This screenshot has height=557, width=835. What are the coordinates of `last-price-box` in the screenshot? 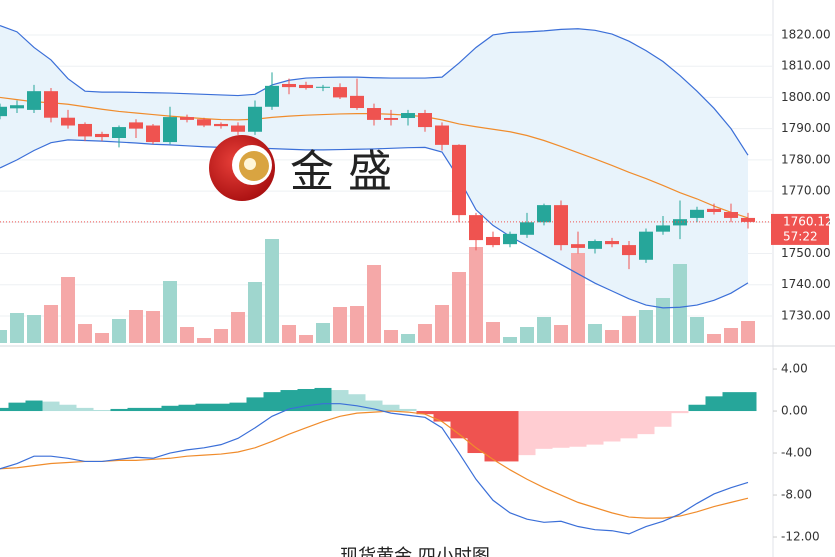 It's located at (800, 229).